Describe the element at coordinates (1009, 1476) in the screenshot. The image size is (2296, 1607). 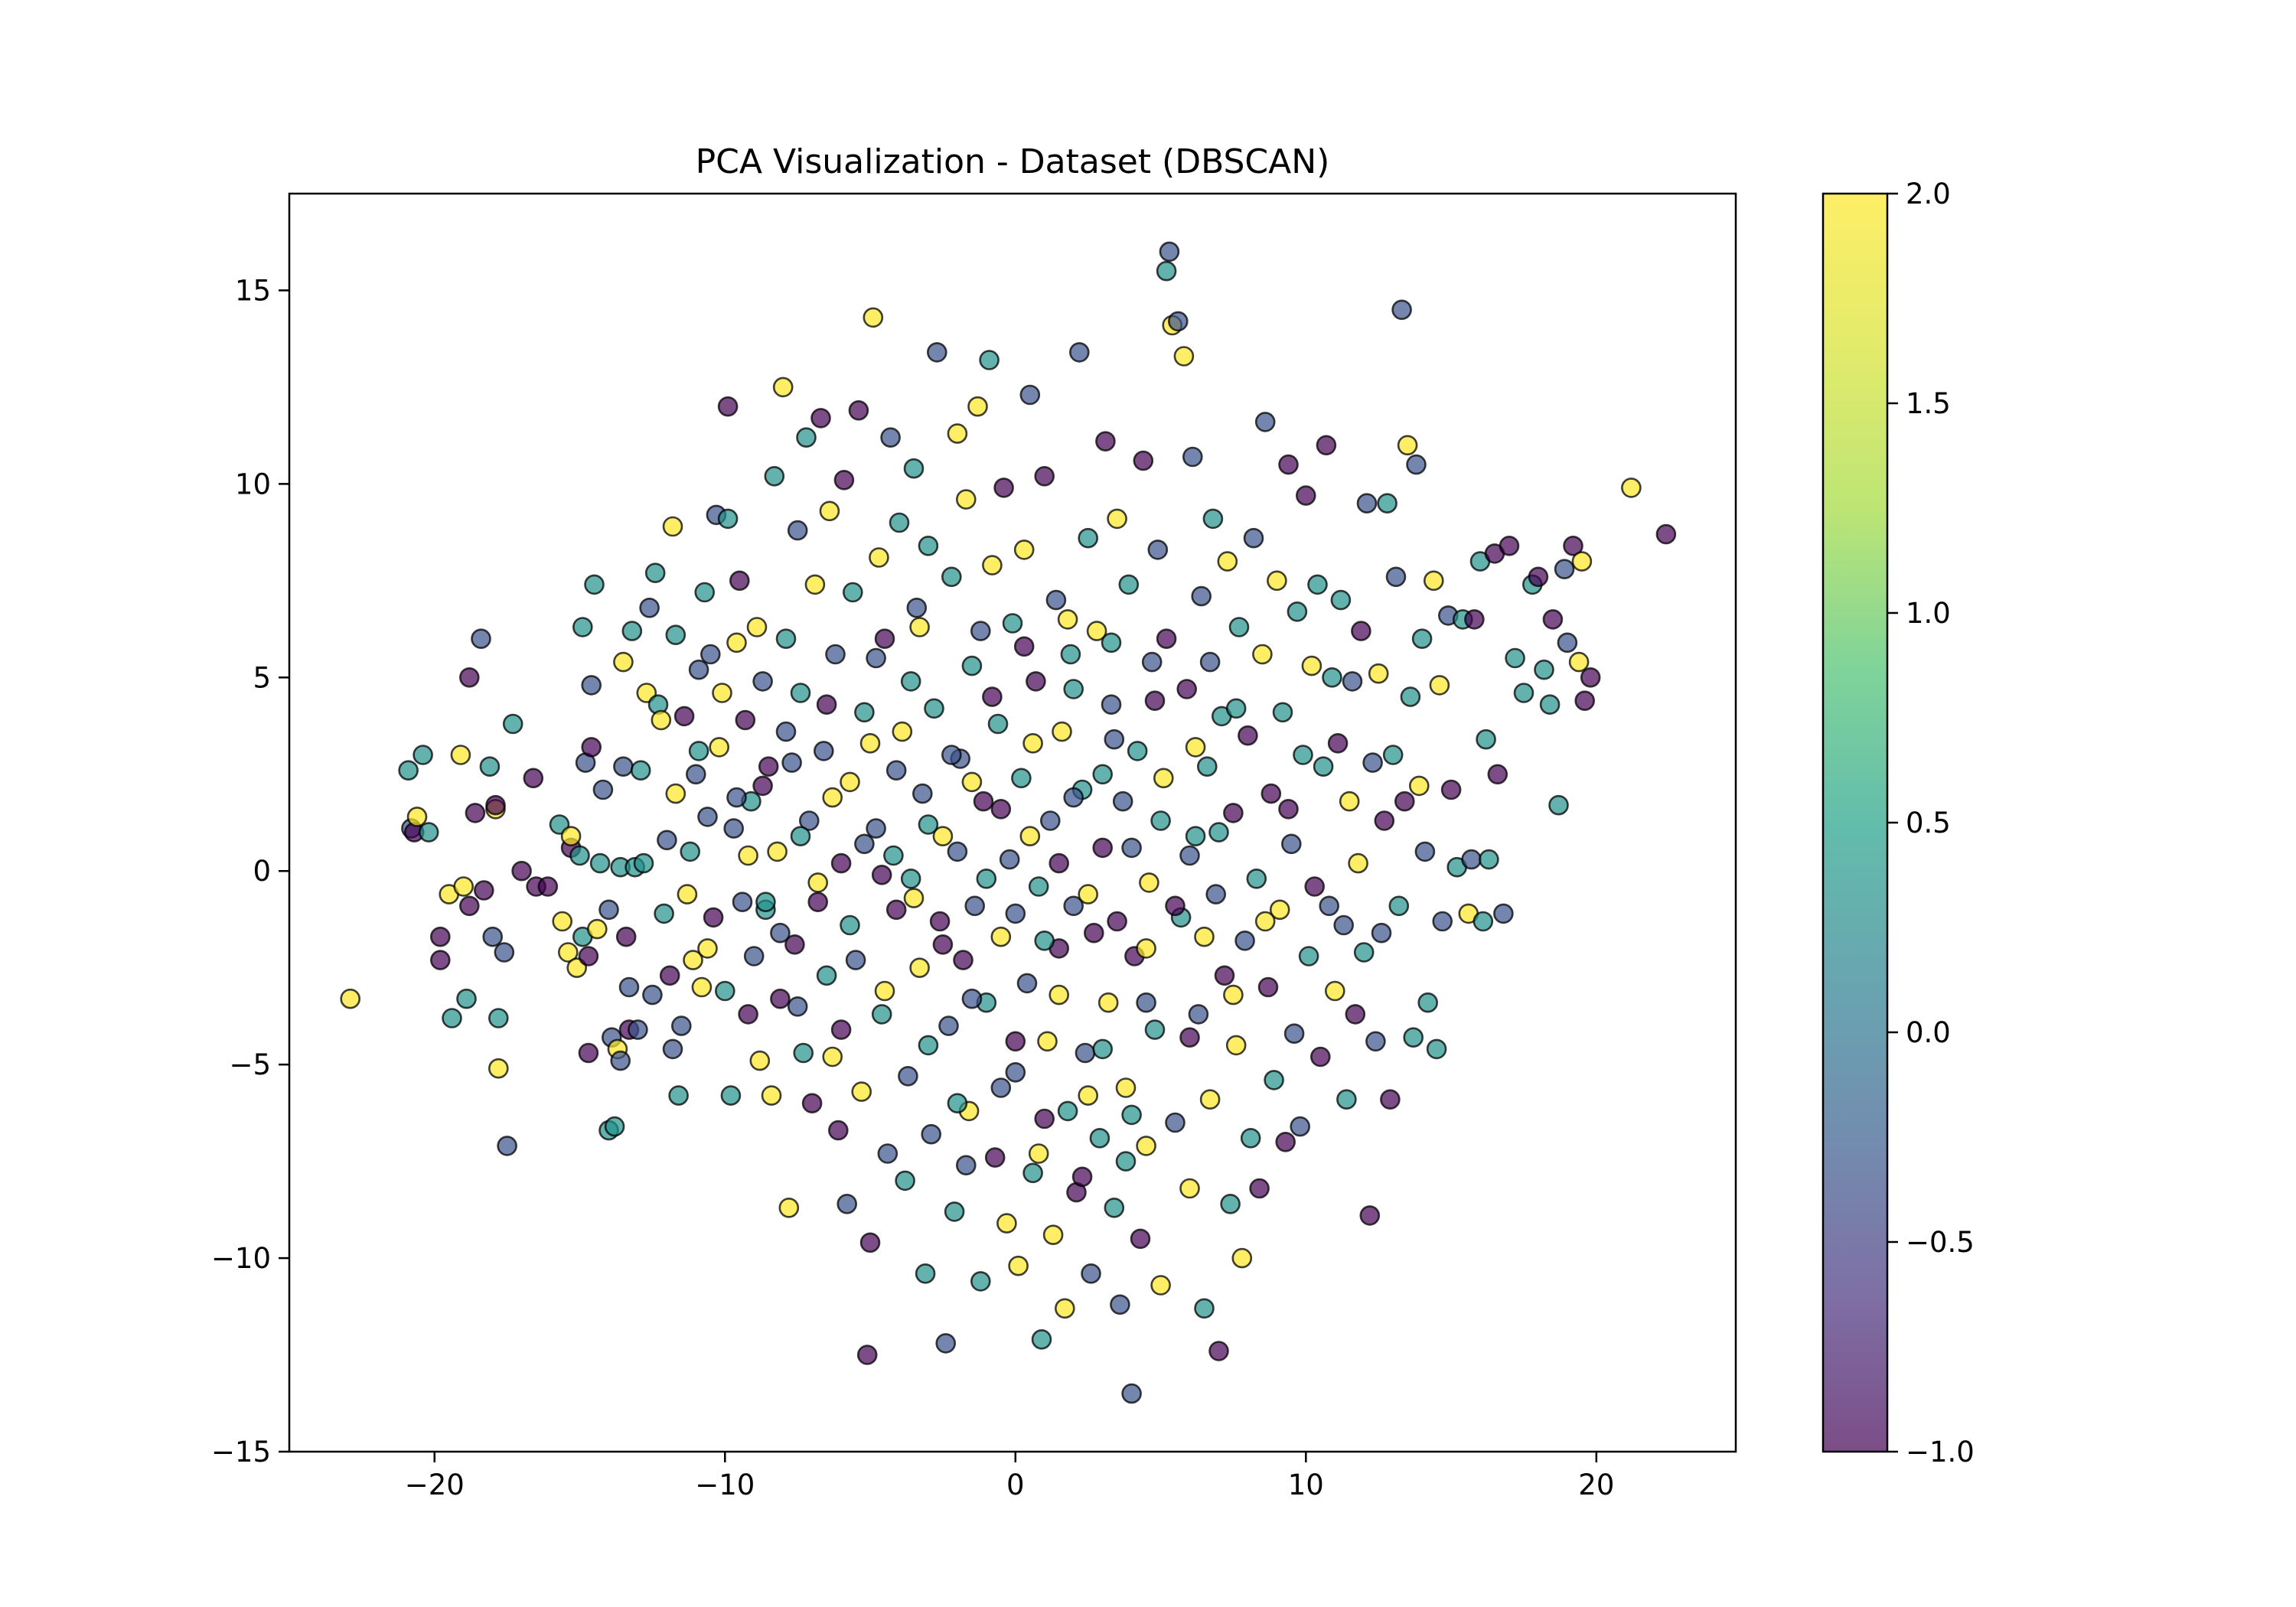
I see `x-axis: −20 −10 0 10 20` at that location.